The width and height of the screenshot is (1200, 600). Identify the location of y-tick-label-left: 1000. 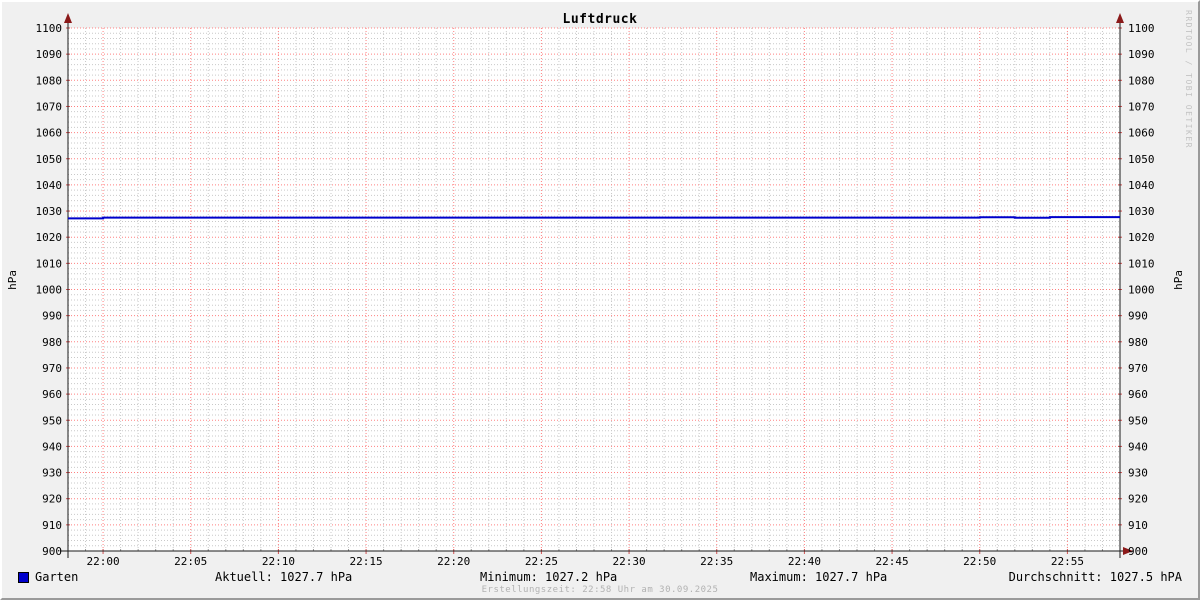
(49, 290).